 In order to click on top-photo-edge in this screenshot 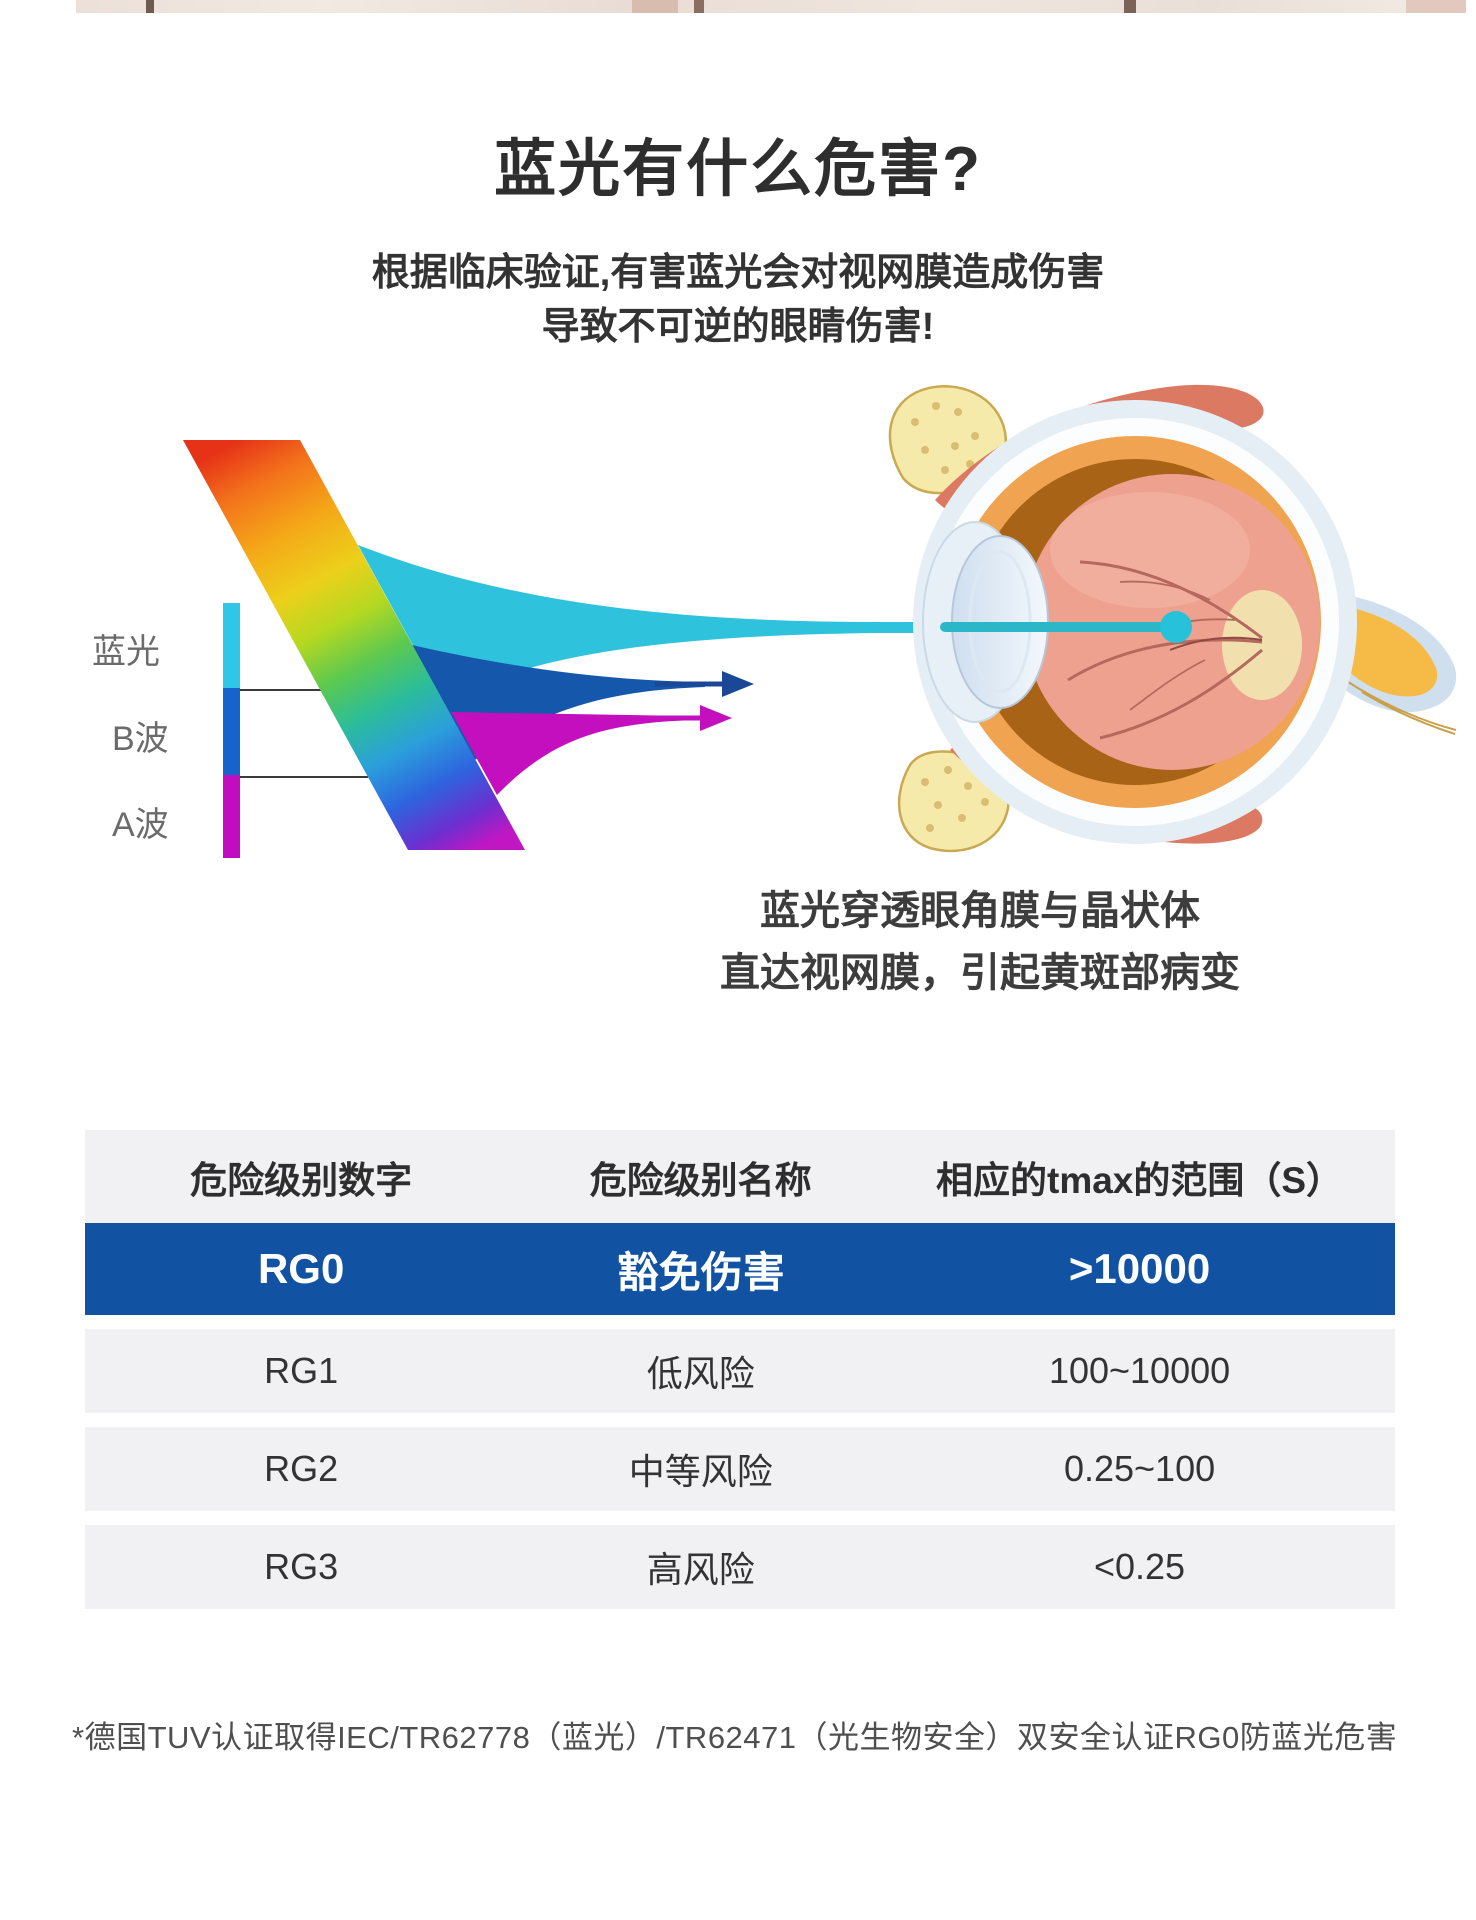, I will do `click(771, 6)`.